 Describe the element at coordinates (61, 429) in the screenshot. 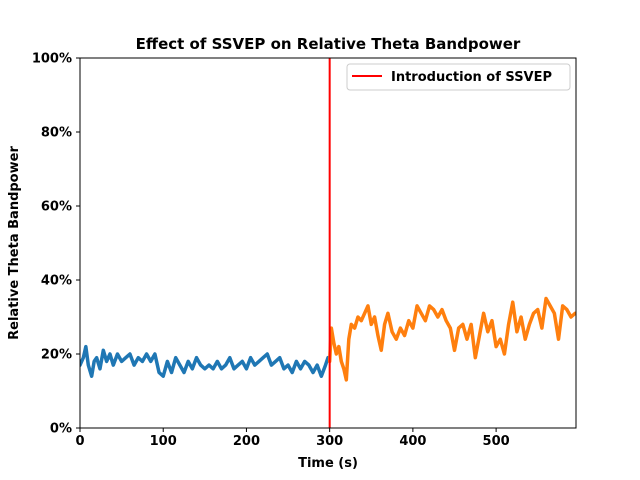

I see `y-tick-label: 0%` at that location.